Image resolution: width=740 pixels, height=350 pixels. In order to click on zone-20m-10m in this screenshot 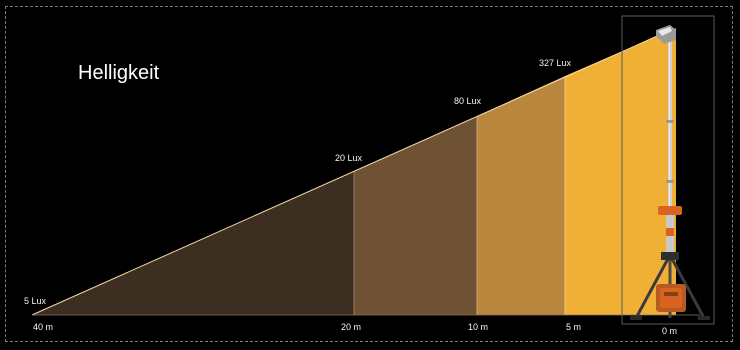, I will do `click(415, 215)`.